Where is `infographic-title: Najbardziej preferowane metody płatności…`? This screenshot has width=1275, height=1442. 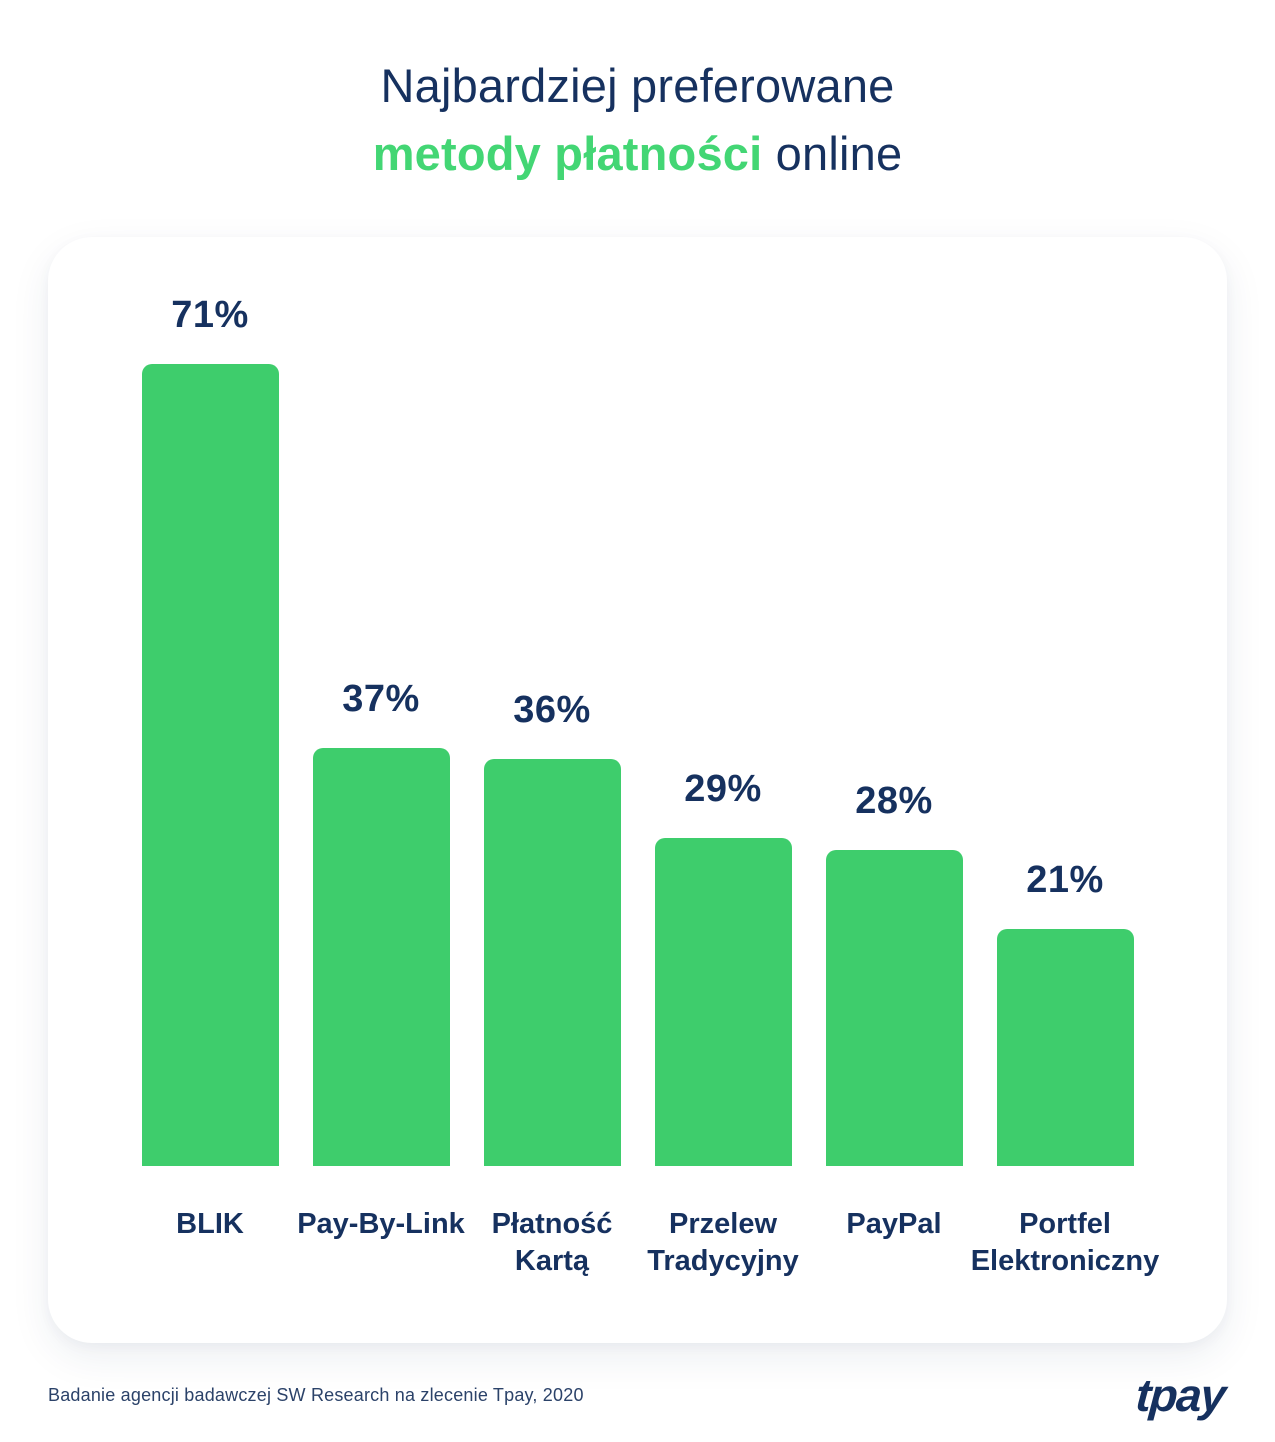
infographic-title: Najbardziej preferowane metody płatności… is located at coordinates (637, 120).